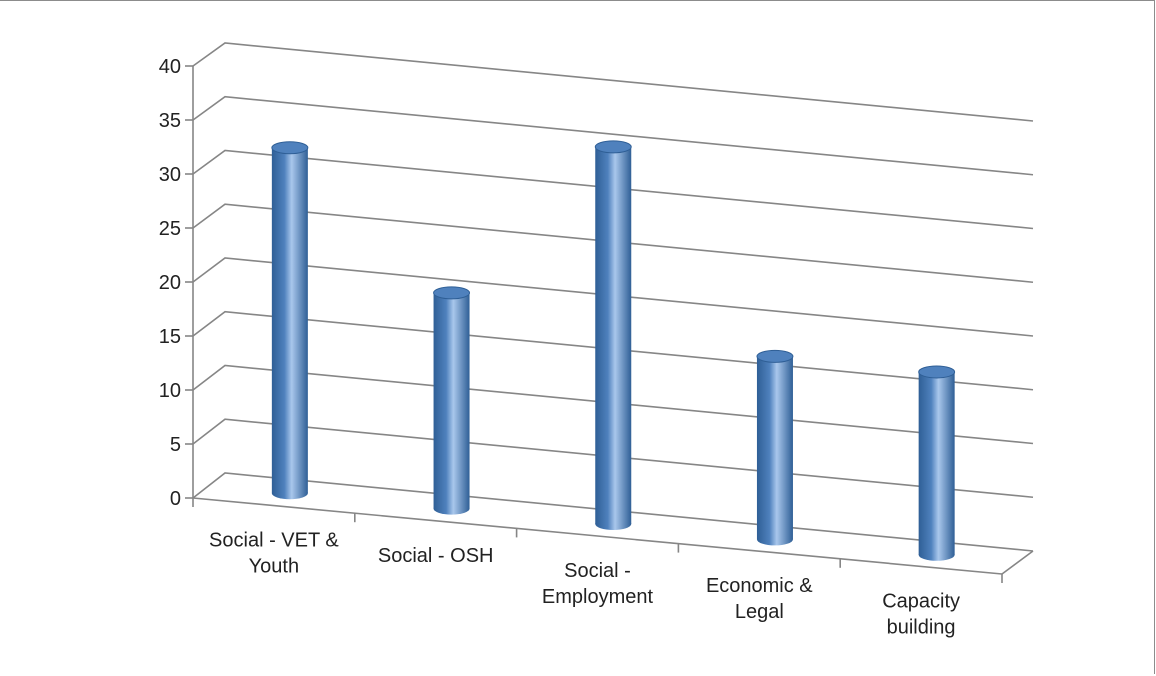 This screenshot has width=1156, height=676. Describe the element at coordinates (175, 445) in the screenshot. I see `y-tick-label: 5` at that location.